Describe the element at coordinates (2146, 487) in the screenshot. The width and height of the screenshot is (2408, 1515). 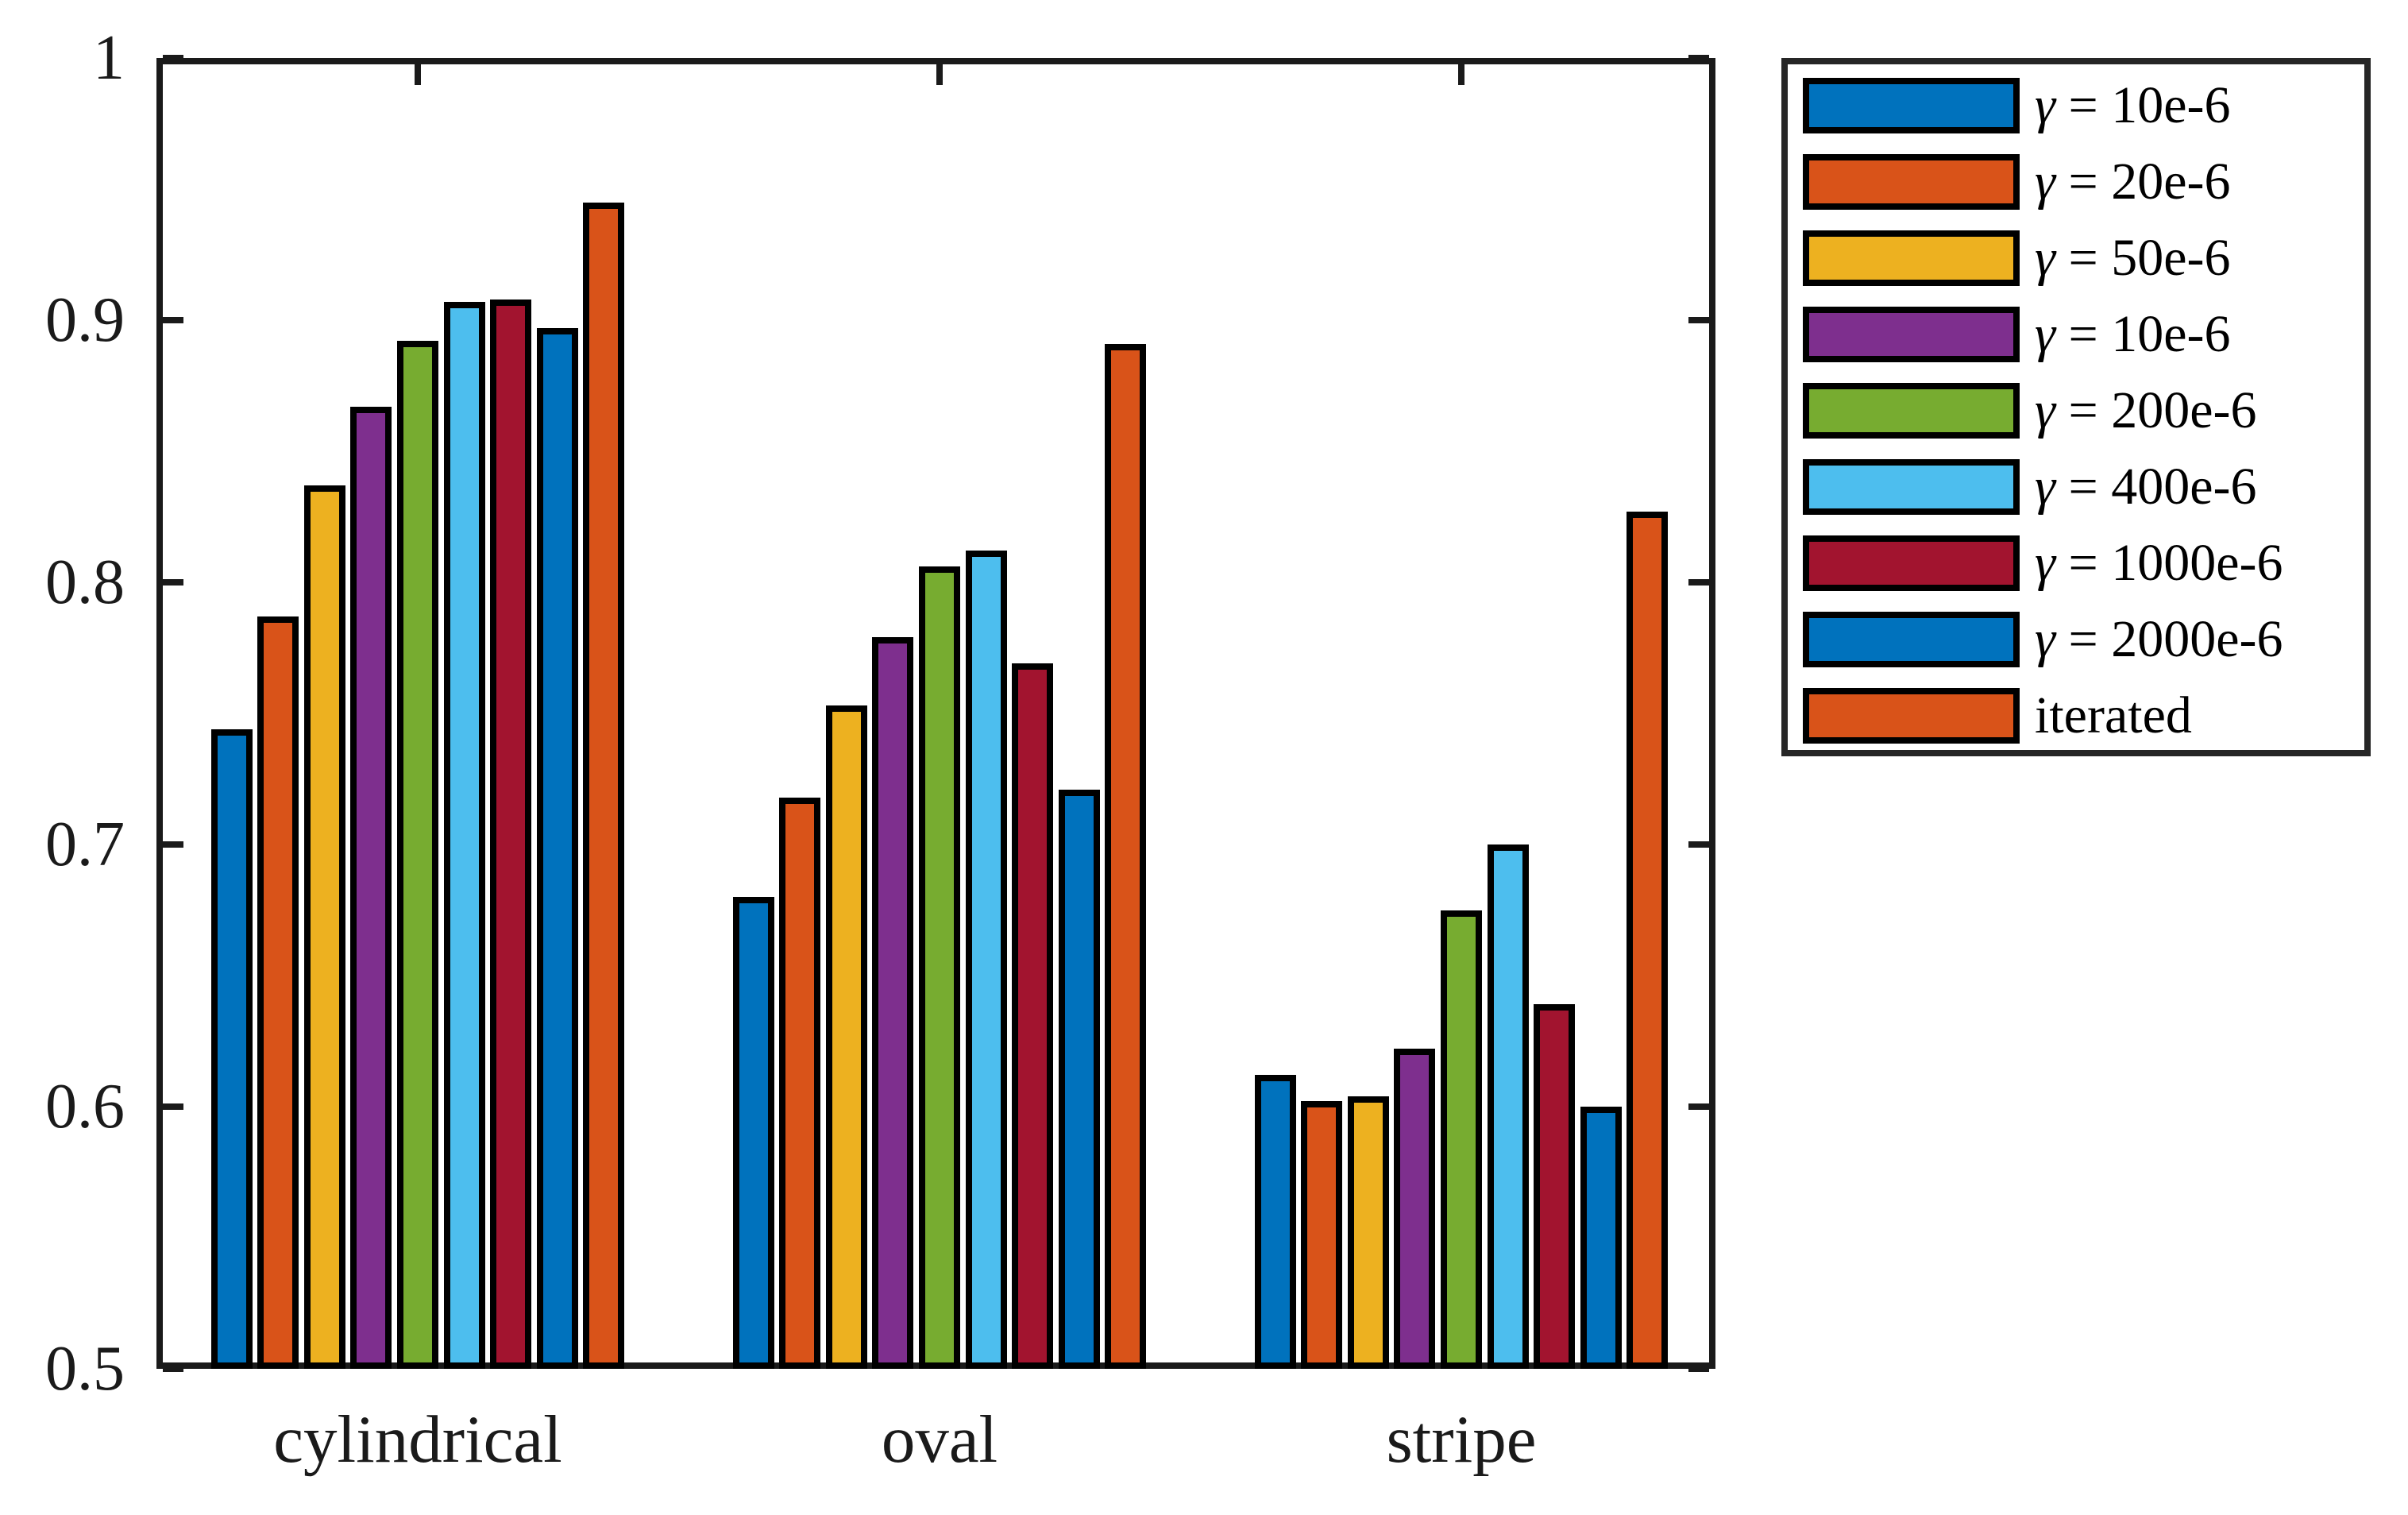
I see `legend-label-6: γ = 400e-6` at that location.